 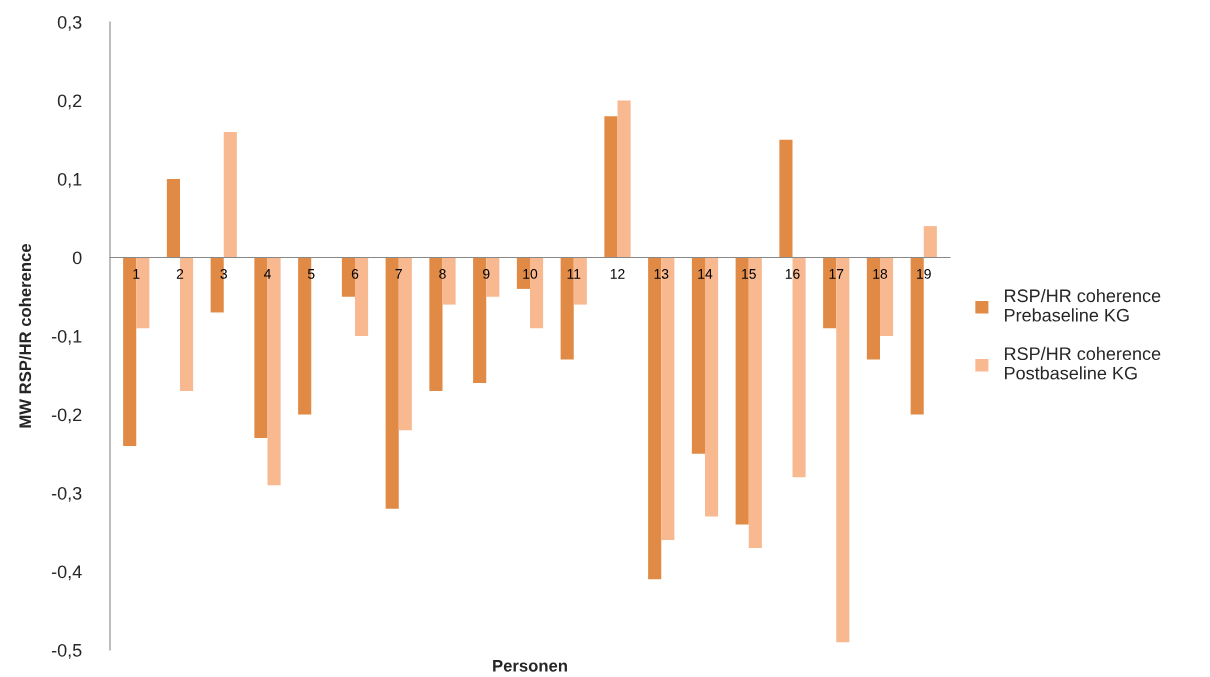 What do you see at coordinates (617, 273) in the screenshot?
I see `x-tick-label: 12` at bounding box center [617, 273].